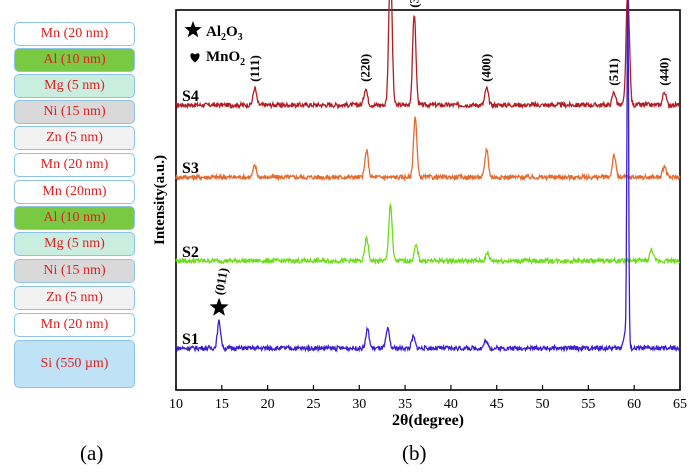 The image size is (696, 473). What do you see at coordinates (413, 4) in the screenshot?
I see `peak-label: (311)` at bounding box center [413, 4].